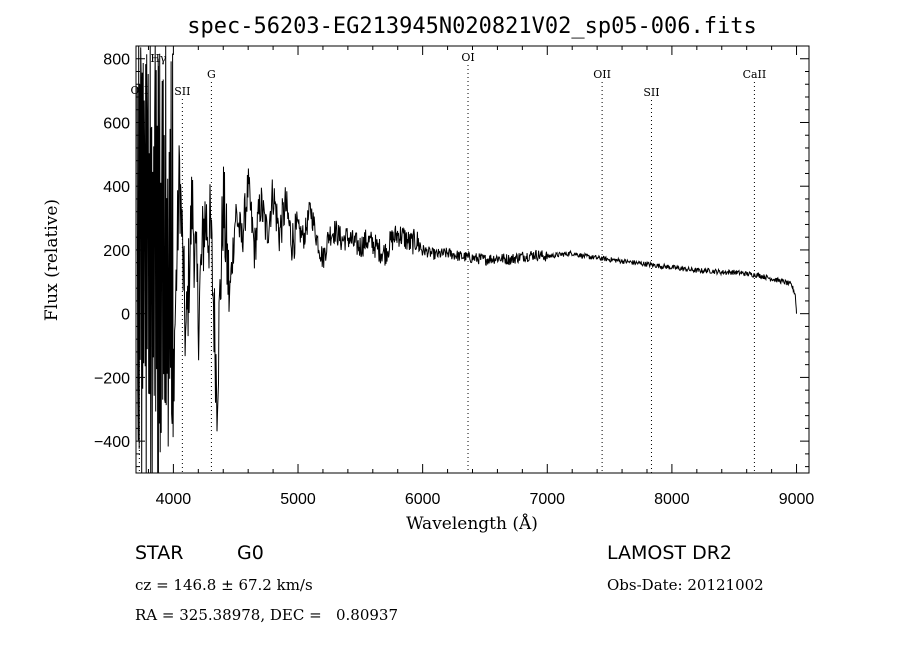 Image resolution: width=900 pixels, height=650 pixels. I want to click on x-tick-label: 7000, so click(547, 499).